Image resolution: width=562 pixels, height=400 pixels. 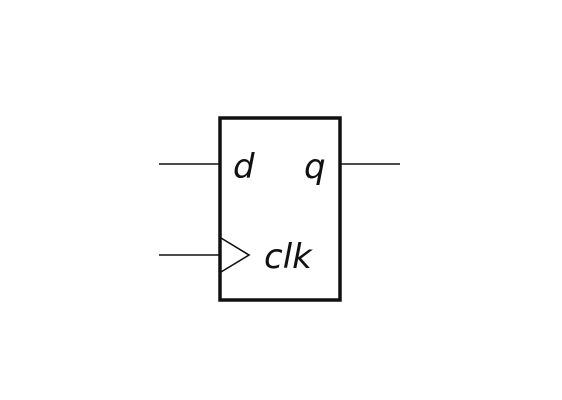 What do you see at coordinates (315, 167) in the screenshot?
I see `q-pin-label: q` at bounding box center [315, 167].